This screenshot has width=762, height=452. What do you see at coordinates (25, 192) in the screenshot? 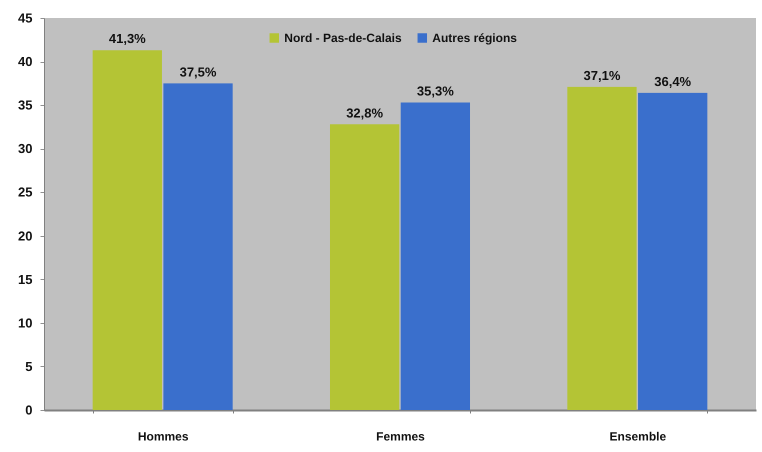
I see `y-tick-label: 25` at bounding box center [25, 192].